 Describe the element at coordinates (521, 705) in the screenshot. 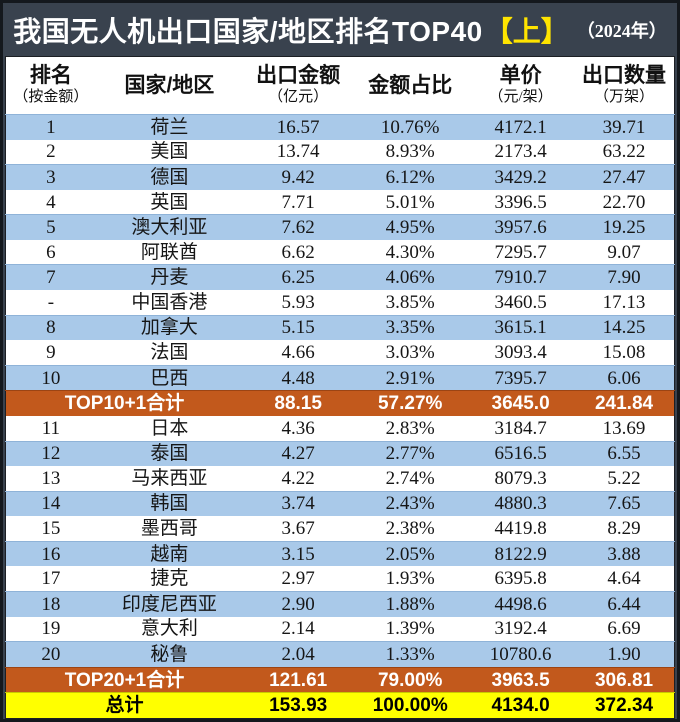

I see `price-cell: 4134.0` at that location.